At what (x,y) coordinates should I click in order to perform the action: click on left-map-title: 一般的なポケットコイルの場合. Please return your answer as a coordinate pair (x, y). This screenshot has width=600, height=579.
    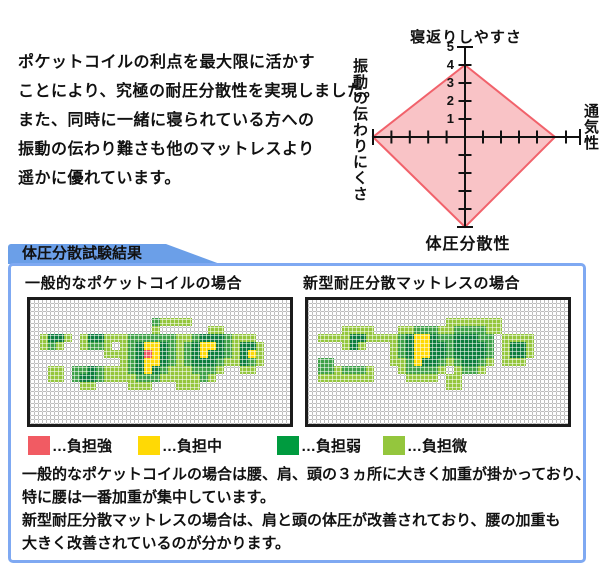
    Looking at the image, I should click on (134, 283).